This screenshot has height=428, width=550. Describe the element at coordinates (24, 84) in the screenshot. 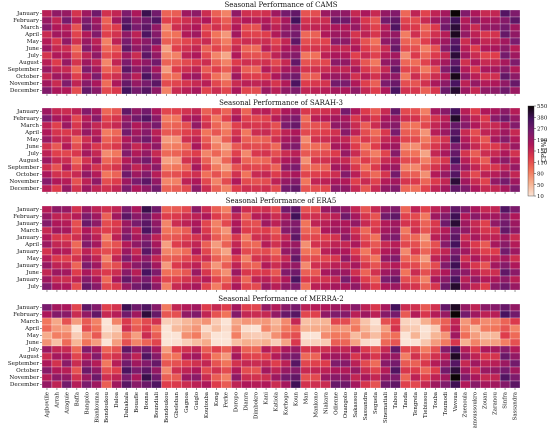

I see `row-label: November` at that location.